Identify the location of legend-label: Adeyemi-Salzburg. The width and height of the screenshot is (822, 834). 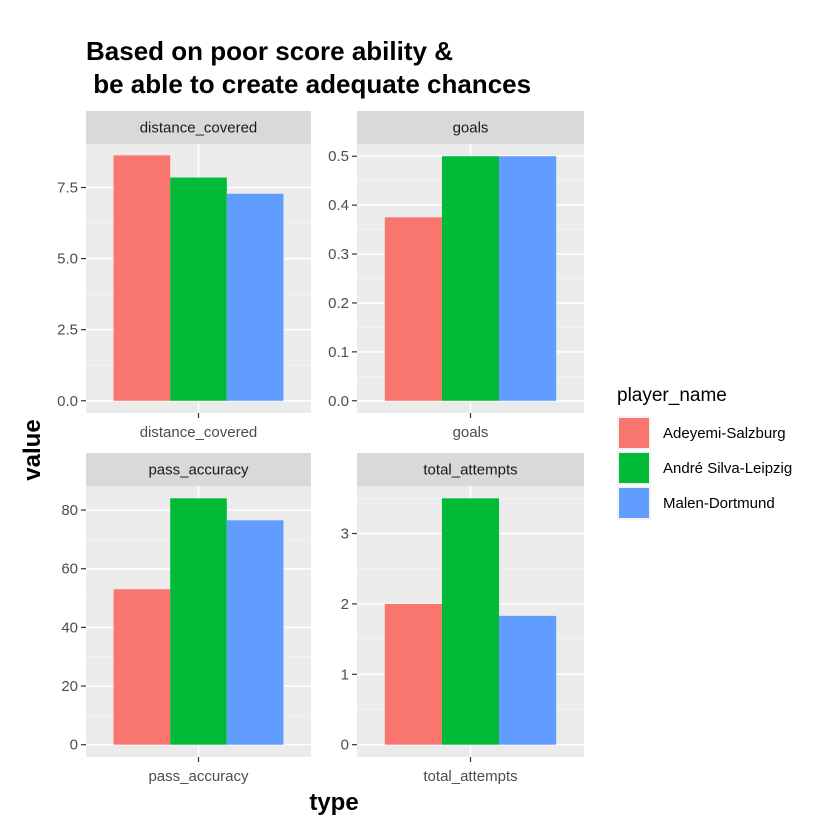
(724, 433).